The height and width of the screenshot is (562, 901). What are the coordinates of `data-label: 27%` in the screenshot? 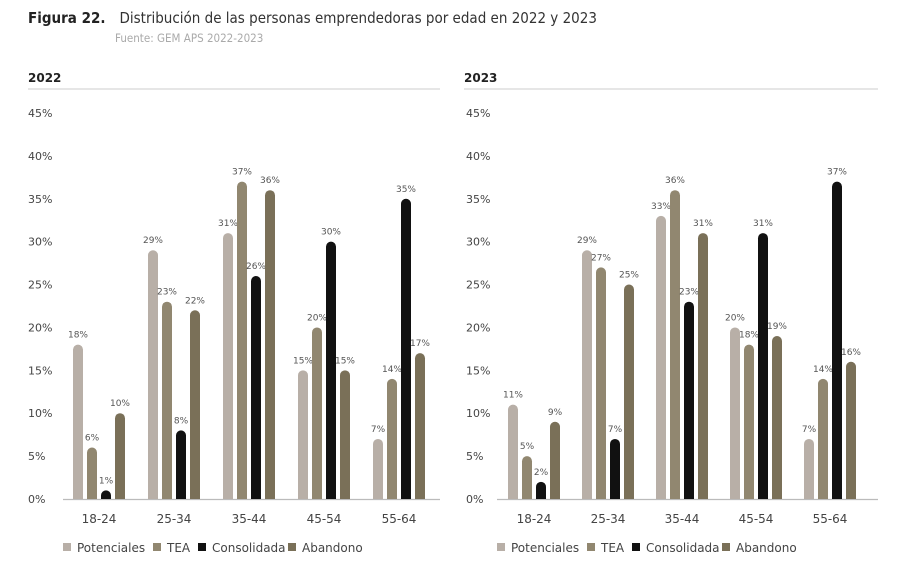 It's located at (601, 258).